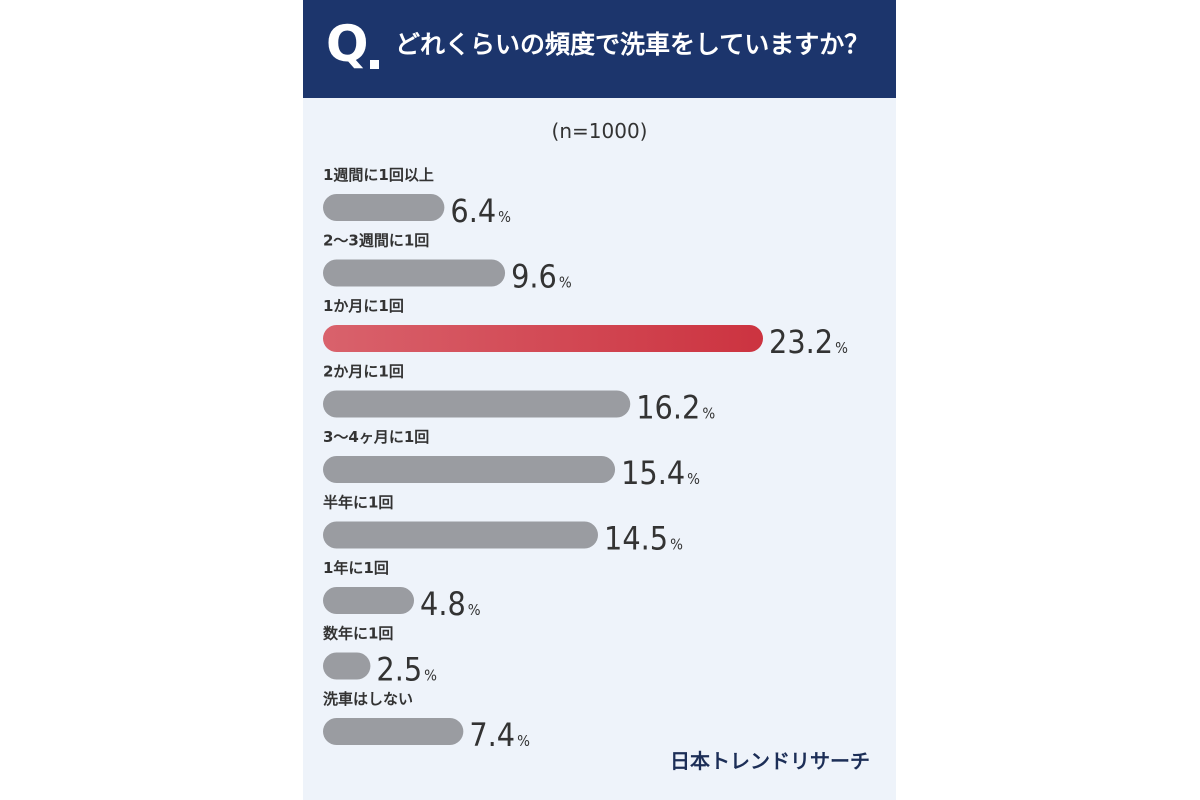 This screenshot has height=800, width=1200. What do you see at coordinates (450, 604) in the screenshot?
I see `value-label: 4.8%` at bounding box center [450, 604].